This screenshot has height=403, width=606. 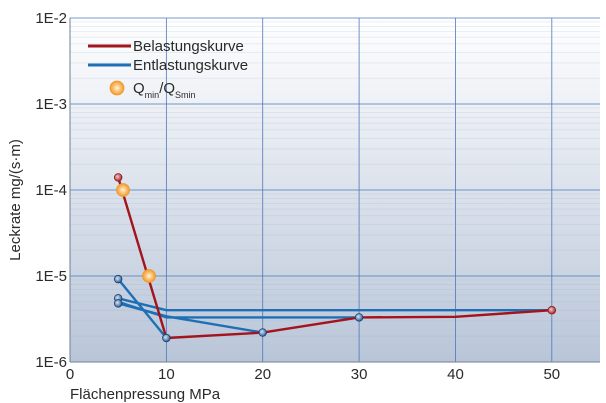 What do you see at coordinates (359, 374) in the screenshot?
I see `x-tick-label: 30` at bounding box center [359, 374].